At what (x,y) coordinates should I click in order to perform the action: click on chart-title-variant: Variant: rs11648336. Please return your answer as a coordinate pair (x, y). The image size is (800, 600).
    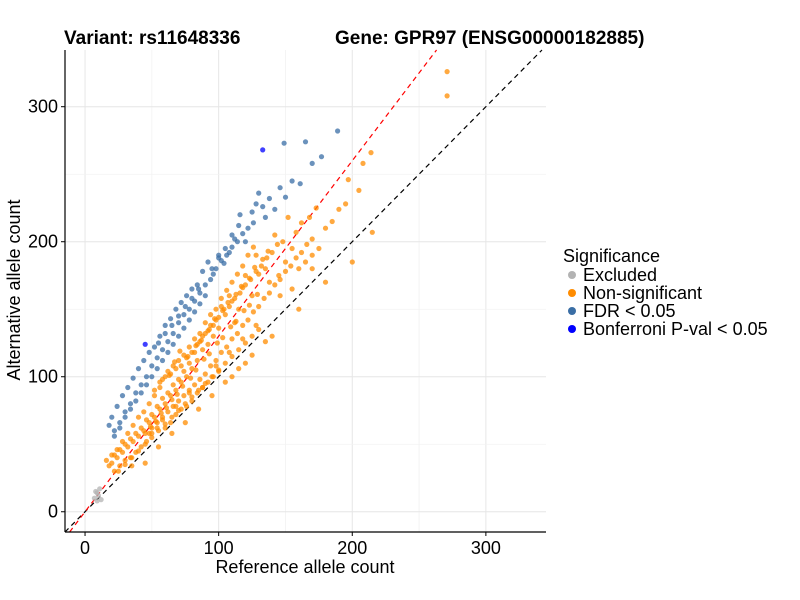
    Looking at the image, I should click on (152, 38).